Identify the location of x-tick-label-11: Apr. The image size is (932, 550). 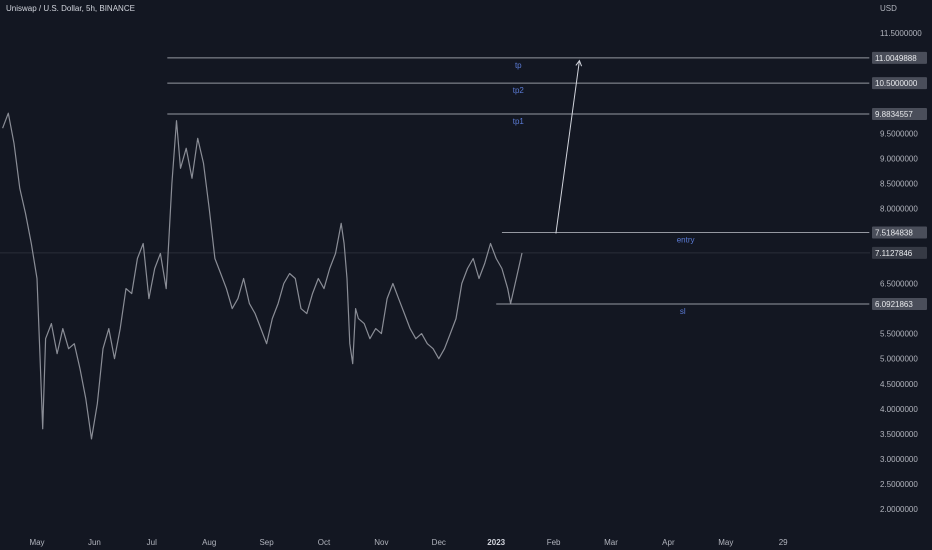
(668, 542).